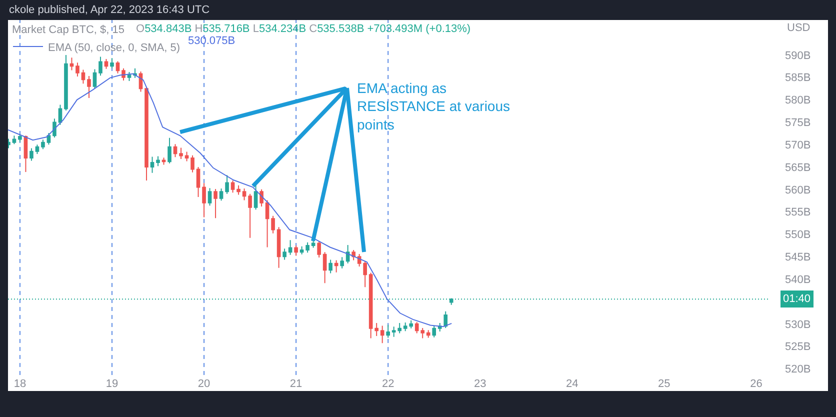  What do you see at coordinates (480, 384) in the screenshot?
I see `x-tick-label: 23` at bounding box center [480, 384].